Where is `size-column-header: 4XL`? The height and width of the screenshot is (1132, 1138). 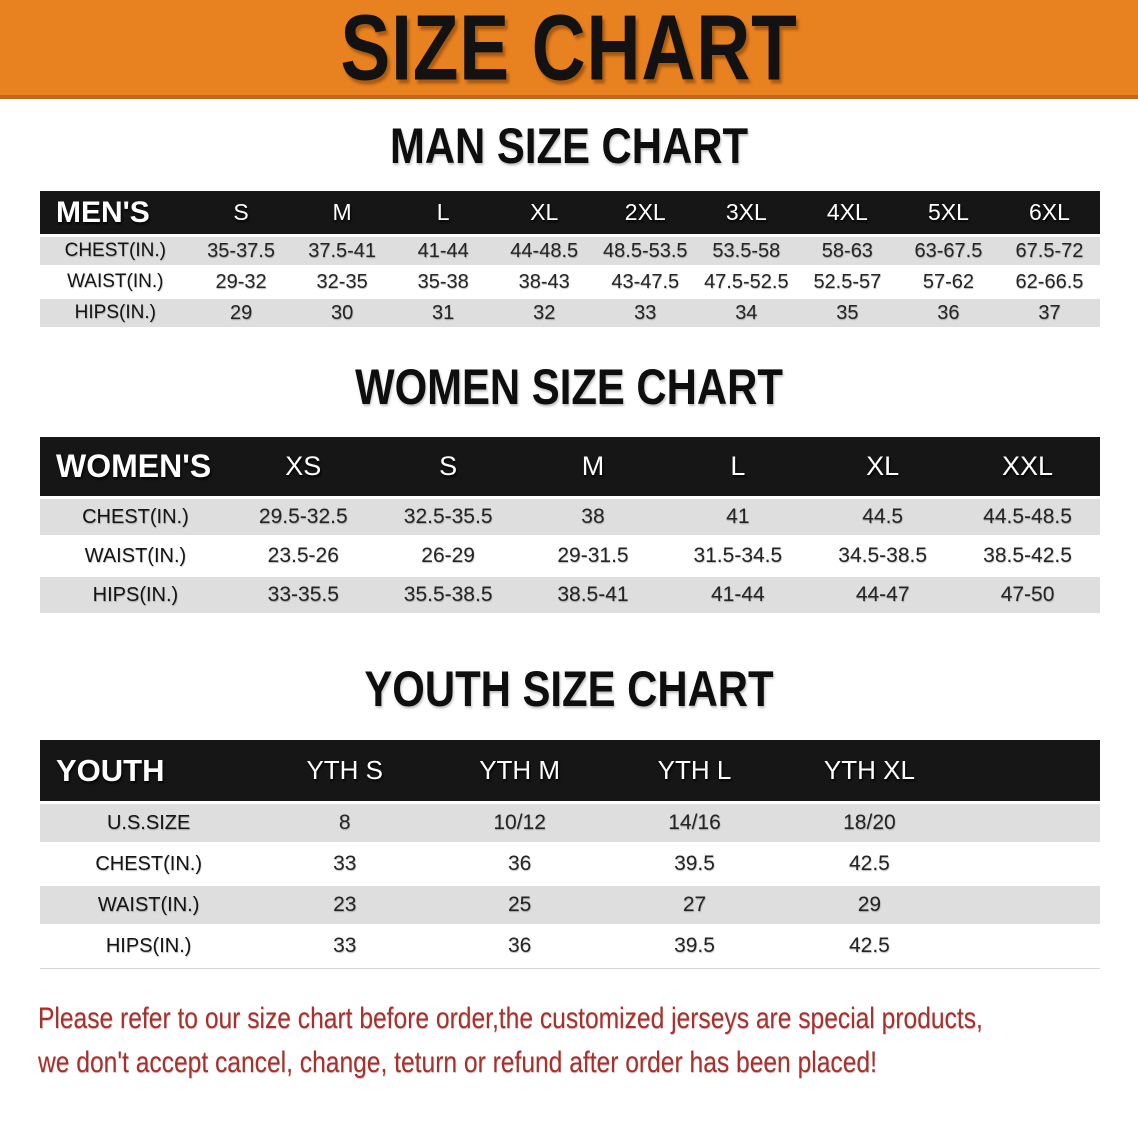 size-column-header: 4XL is located at coordinates (847, 214).